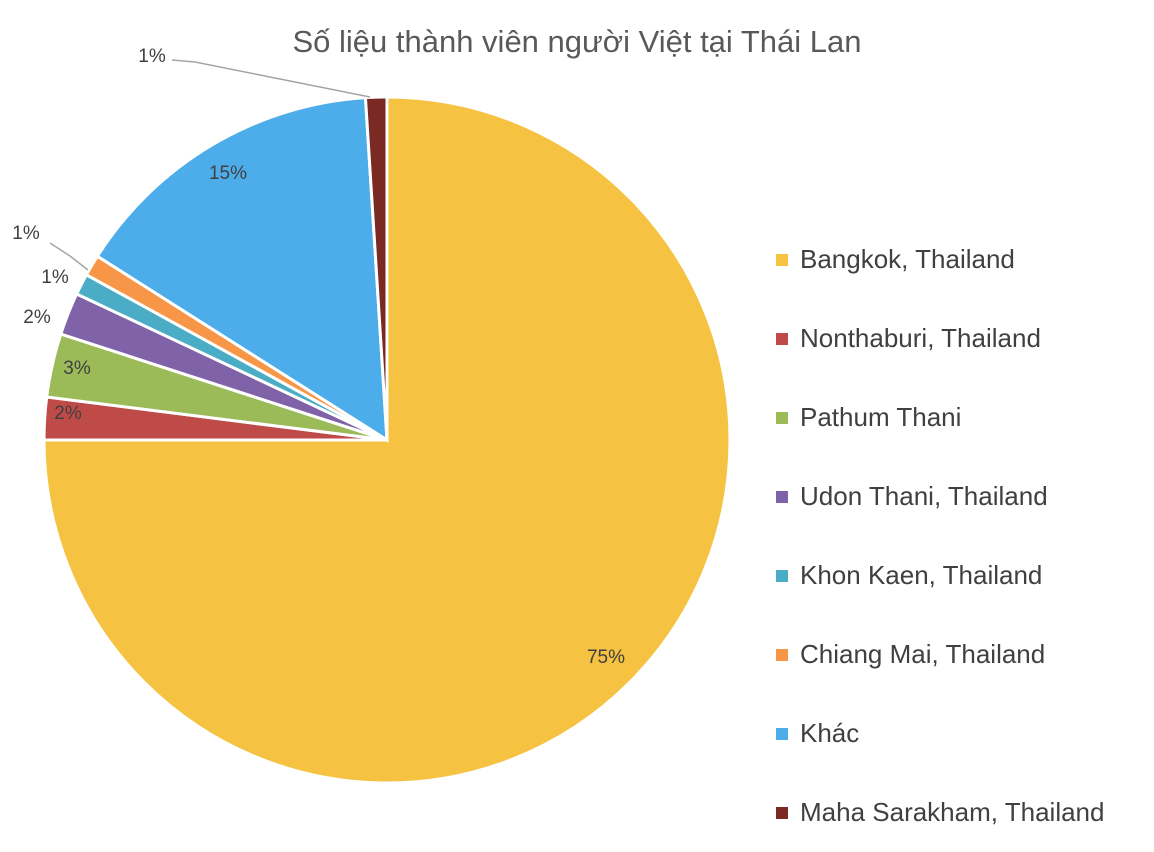  Describe the element at coordinates (606, 657) in the screenshot. I see `data-label-bangkok-thailand: 75%` at that location.